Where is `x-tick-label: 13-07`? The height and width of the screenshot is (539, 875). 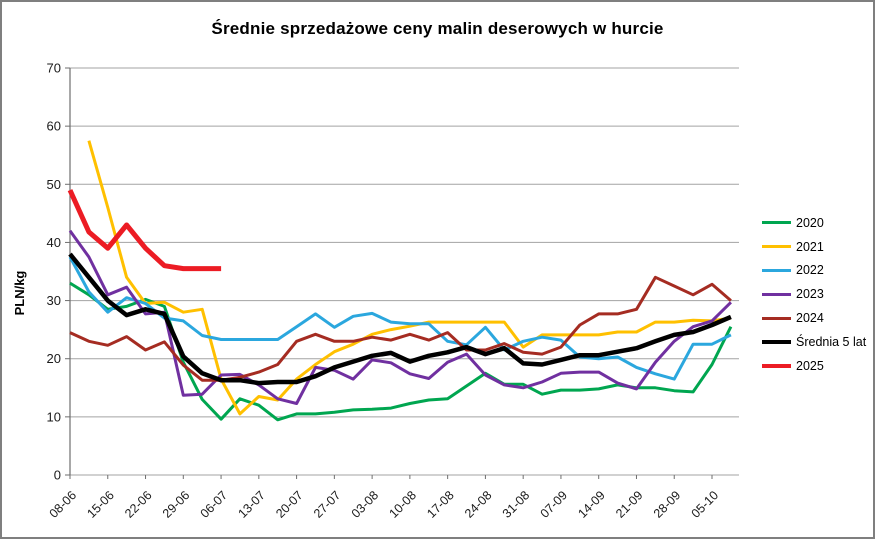 x-tick-label: 13-07 is located at coordinates (251, 504).